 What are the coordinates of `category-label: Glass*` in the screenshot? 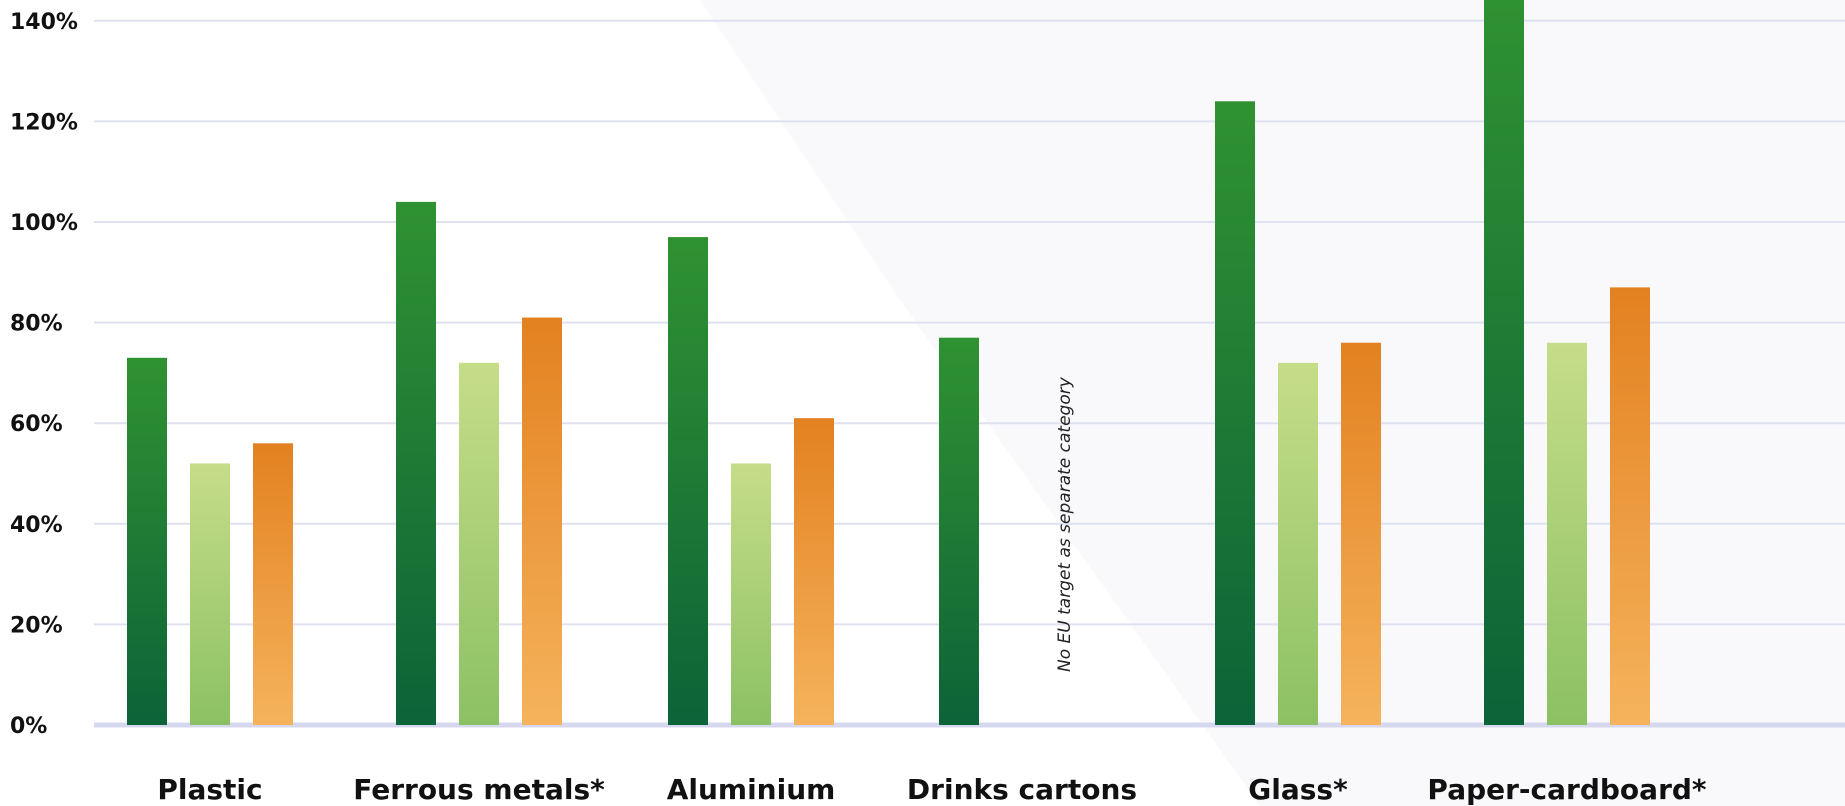 It's located at (1298, 789).